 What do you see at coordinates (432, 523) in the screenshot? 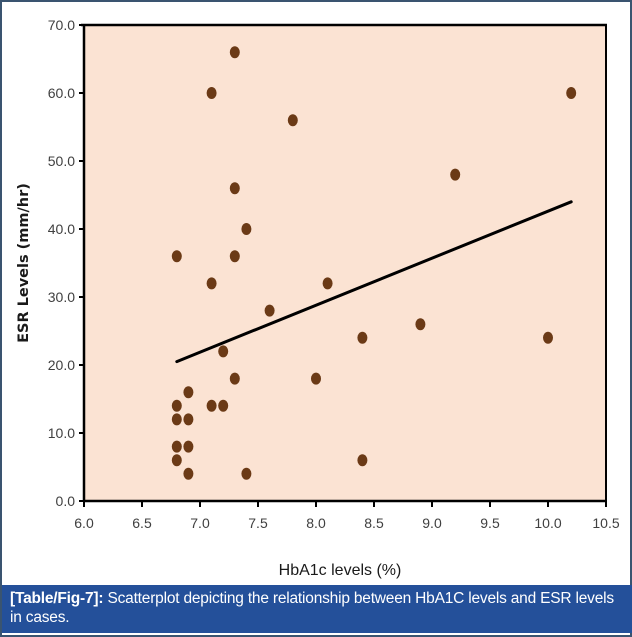
I see `x-tick-label: 9.0` at bounding box center [432, 523].